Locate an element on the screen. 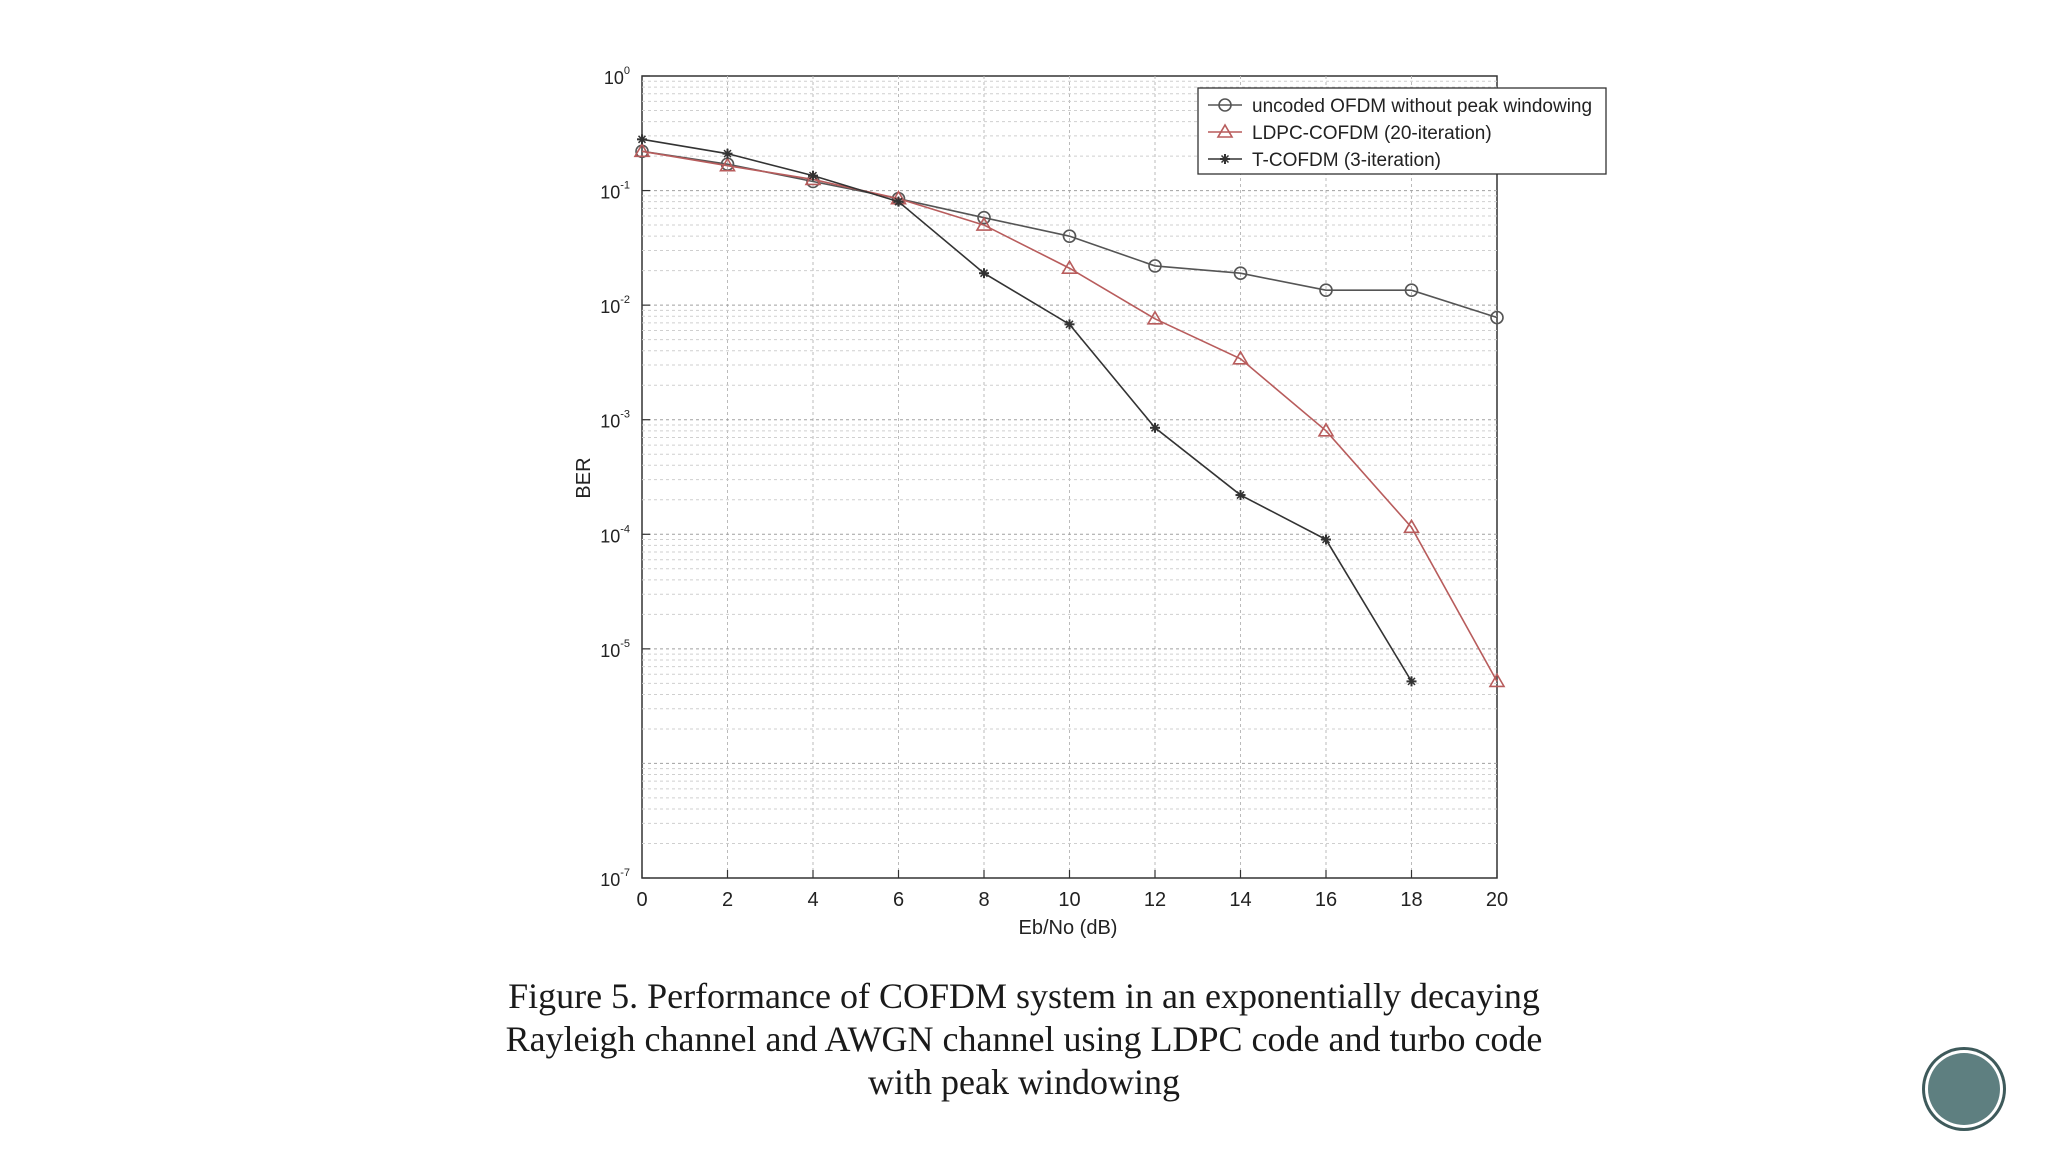 The image size is (2048, 1152). slide-nav-button is located at coordinates (1964, 1089).